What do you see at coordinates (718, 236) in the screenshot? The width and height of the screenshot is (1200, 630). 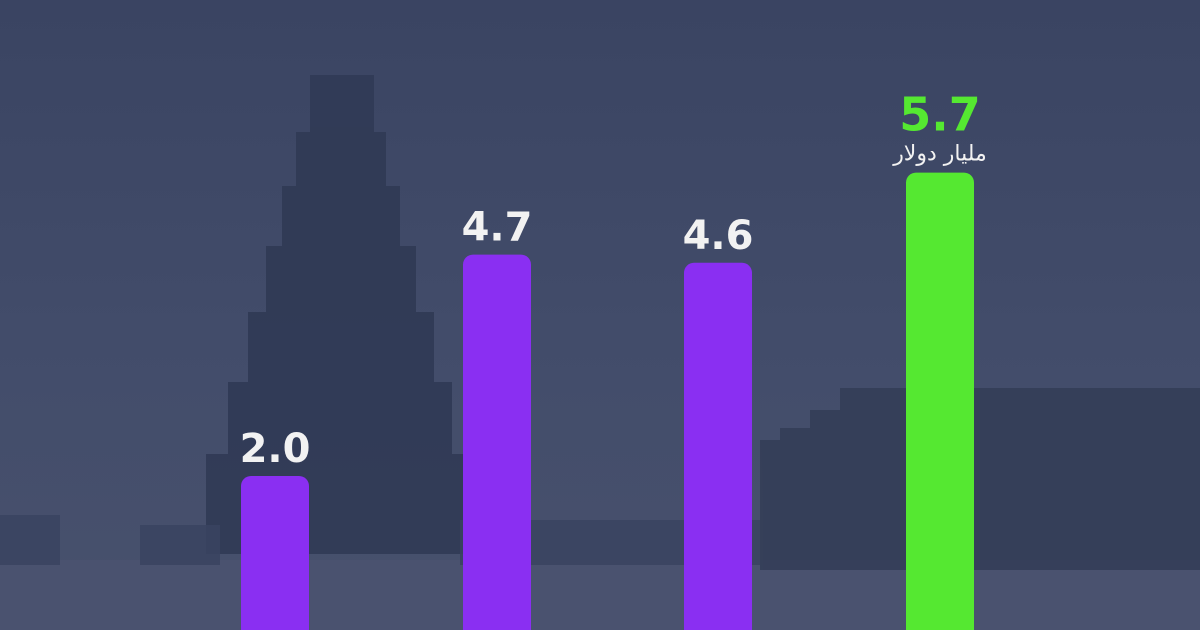 I see `bar-value-label-3: 4.6` at bounding box center [718, 236].